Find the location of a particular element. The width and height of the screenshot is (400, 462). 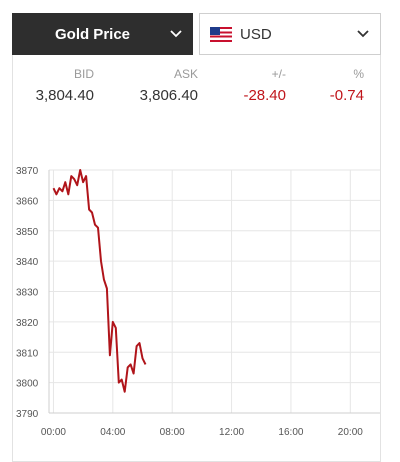

ask-value: 3,806.40 is located at coordinates (168, 95).